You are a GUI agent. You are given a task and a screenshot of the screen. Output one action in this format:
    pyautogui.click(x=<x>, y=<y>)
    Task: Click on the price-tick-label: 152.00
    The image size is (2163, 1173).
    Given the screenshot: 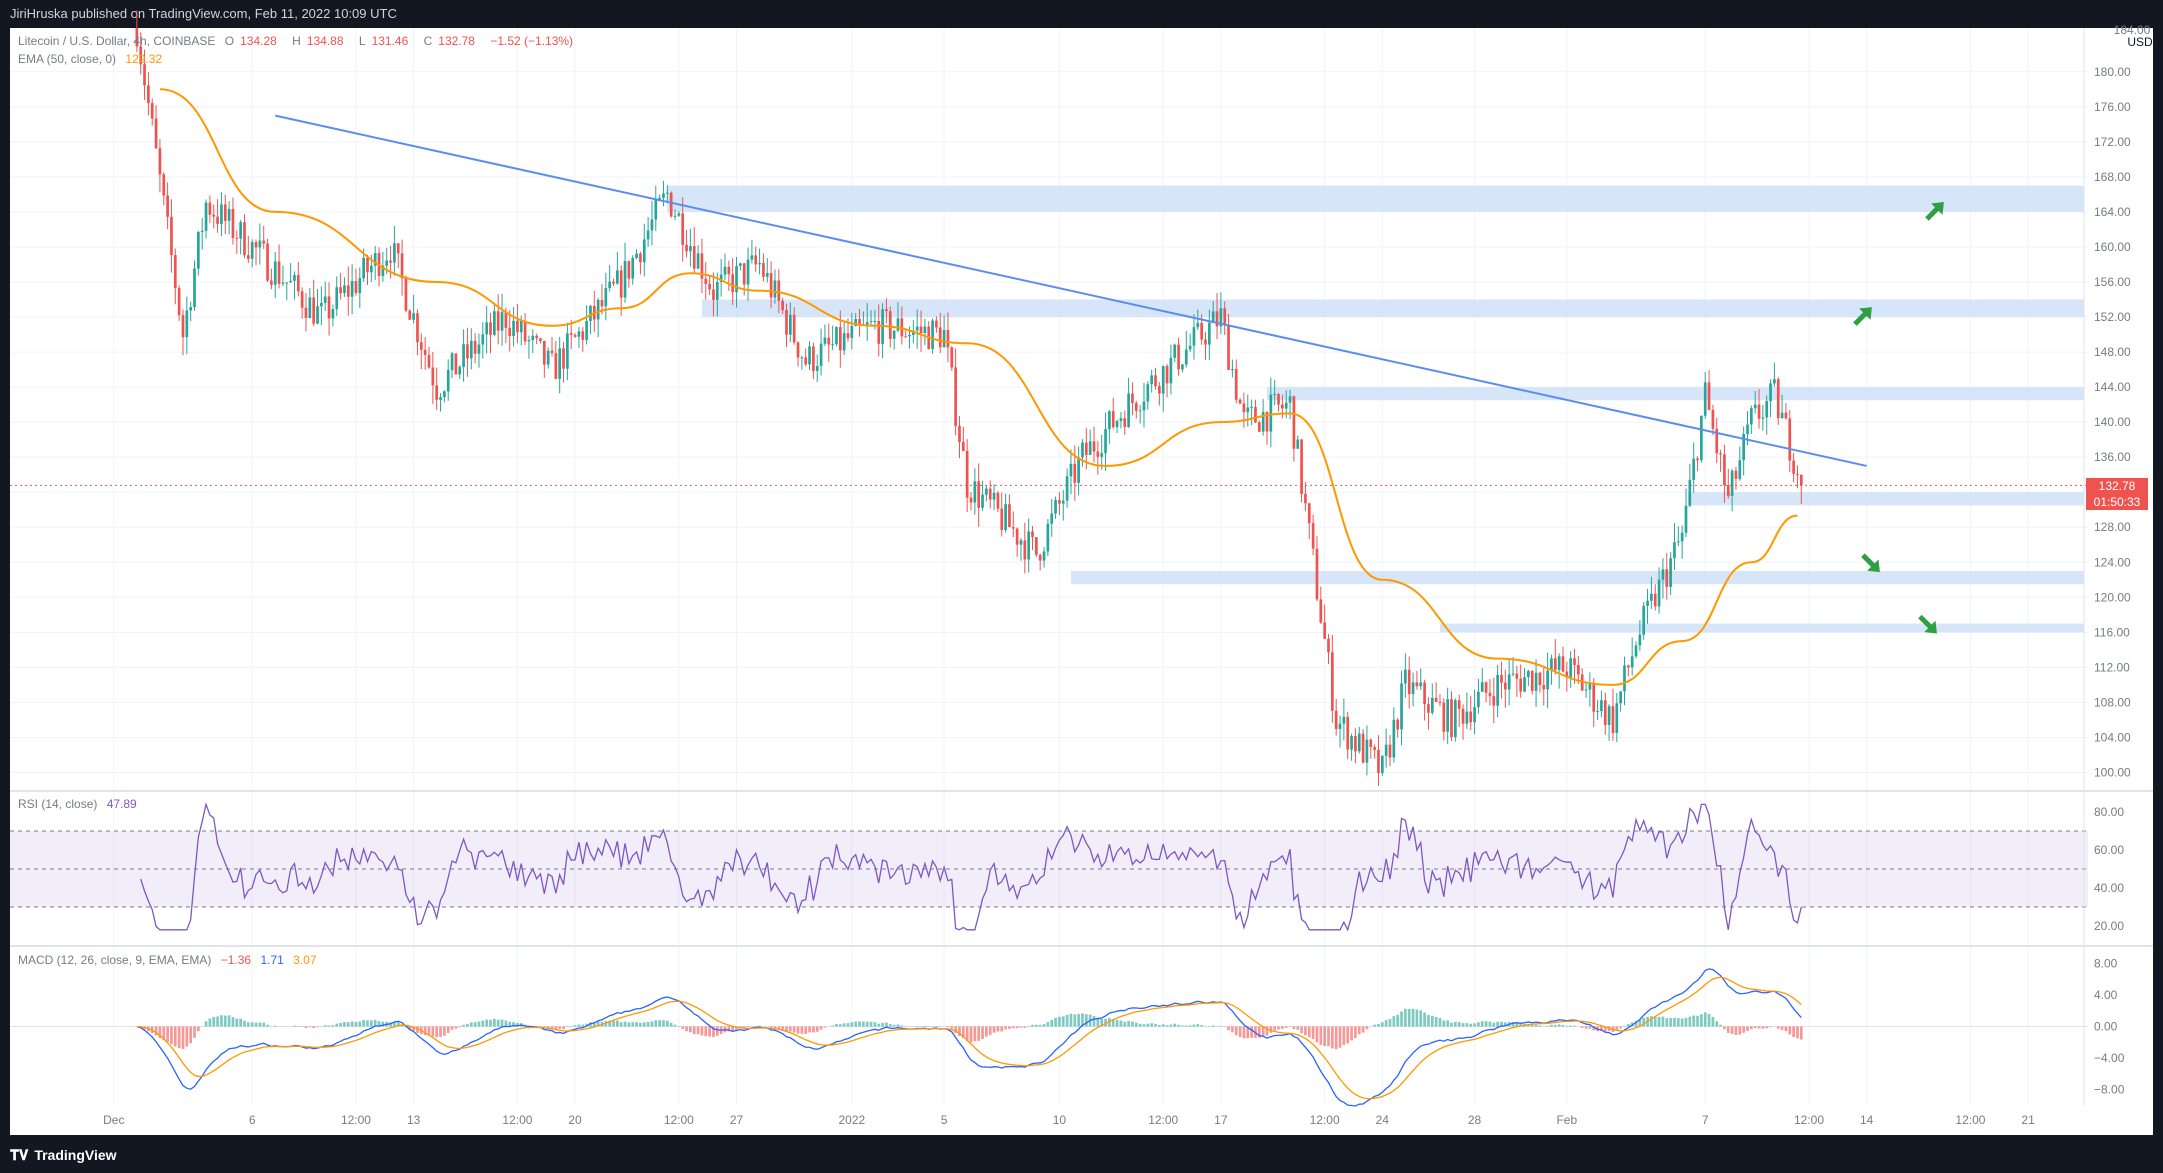 What is the action you would take?
    pyautogui.click(x=2112, y=317)
    